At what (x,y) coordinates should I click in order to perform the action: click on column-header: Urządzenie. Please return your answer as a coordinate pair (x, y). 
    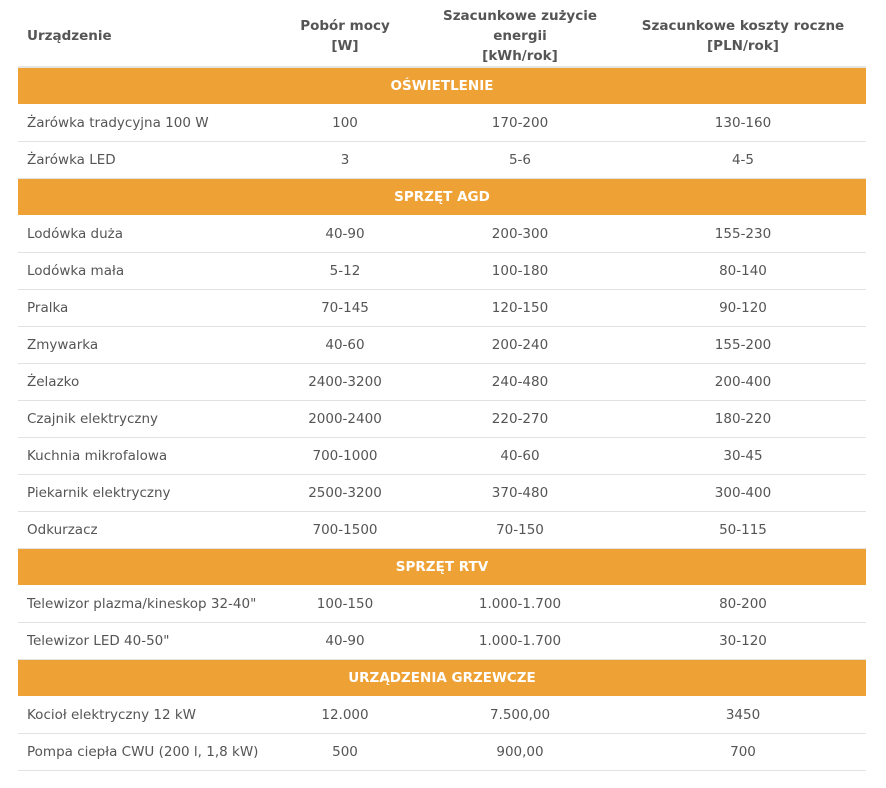
    Looking at the image, I should click on (144, 37).